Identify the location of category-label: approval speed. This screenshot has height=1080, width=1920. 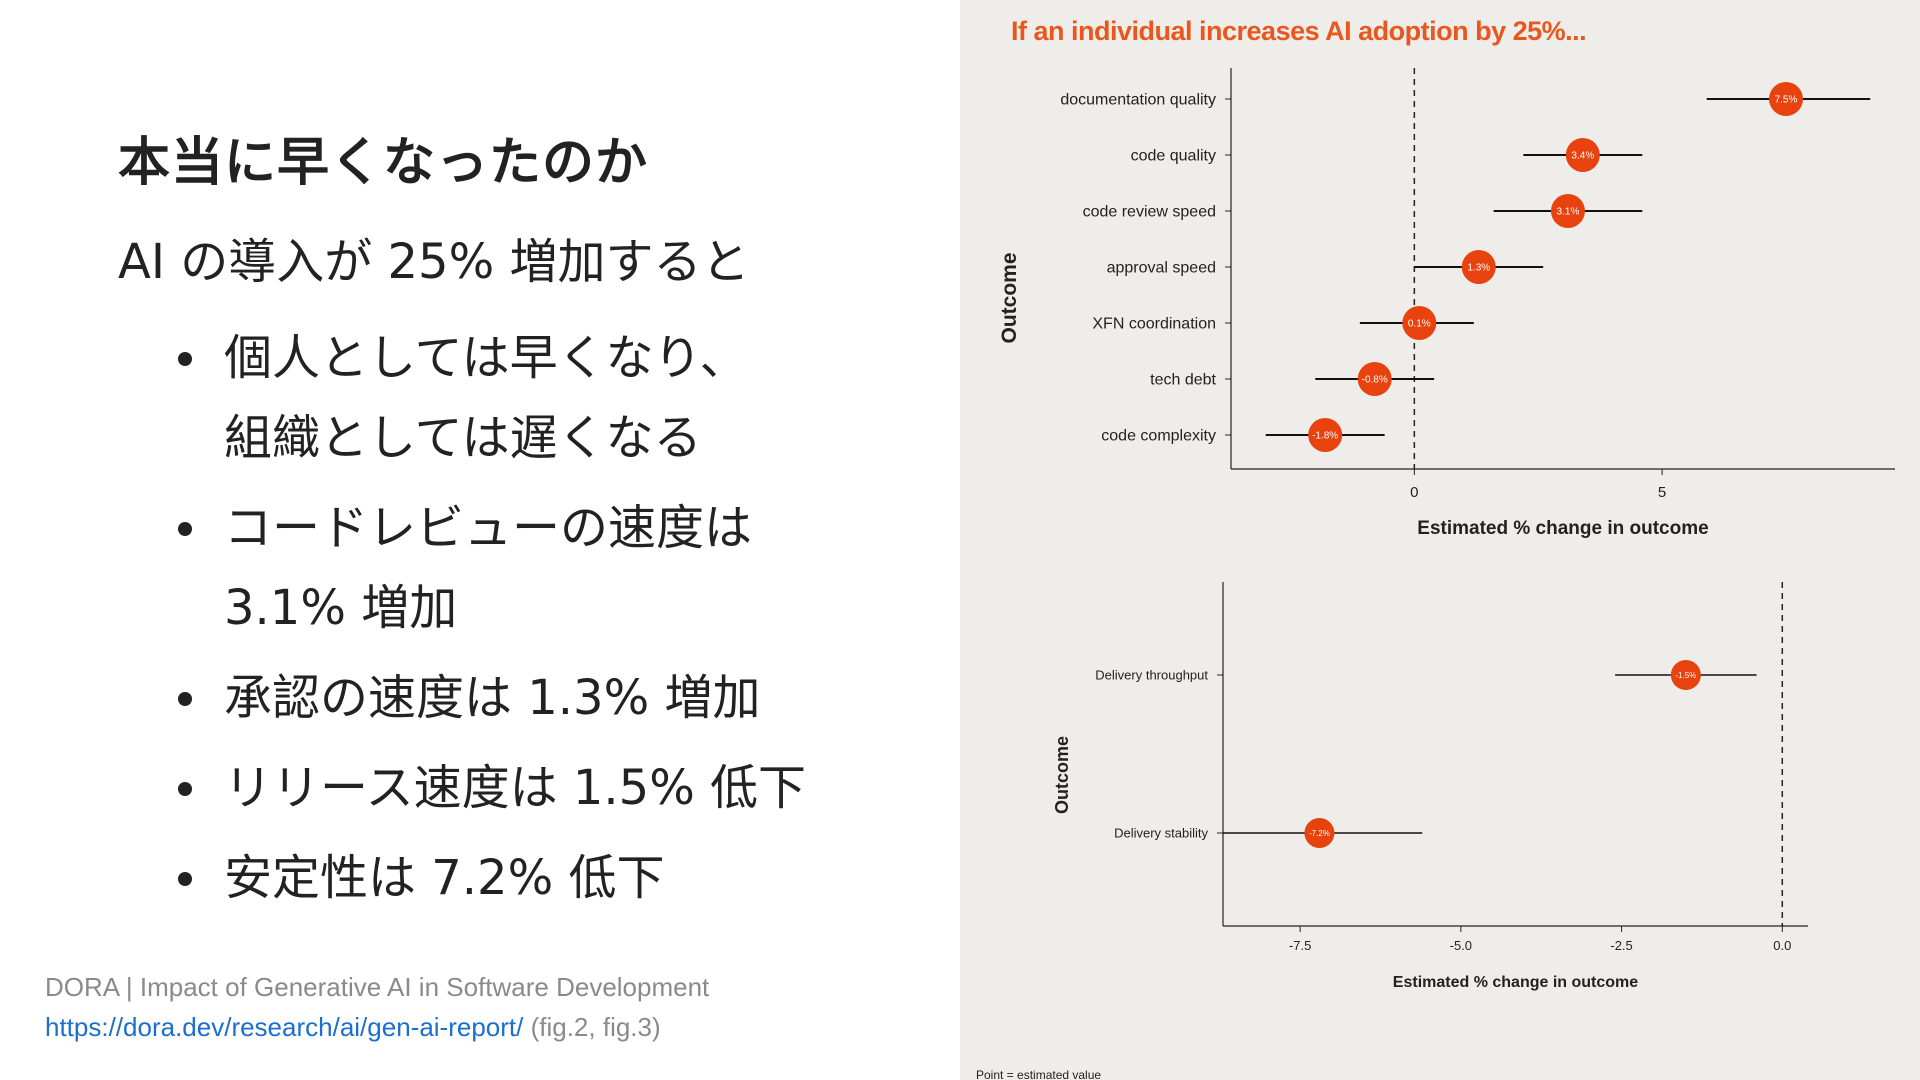
(1161, 268).